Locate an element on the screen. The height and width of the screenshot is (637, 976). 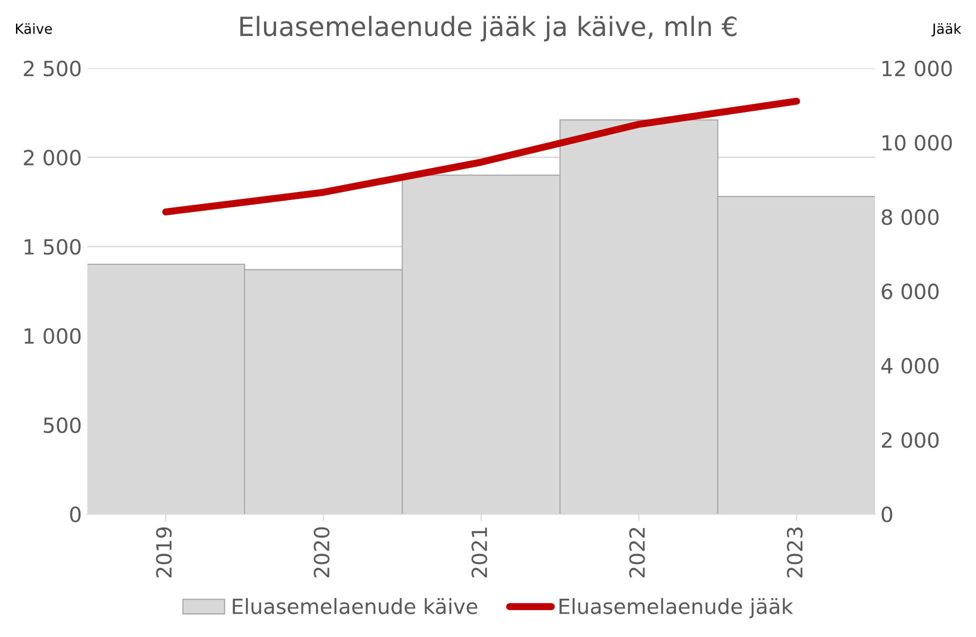
y2-tick-label: 4 000 is located at coordinates (910, 366).